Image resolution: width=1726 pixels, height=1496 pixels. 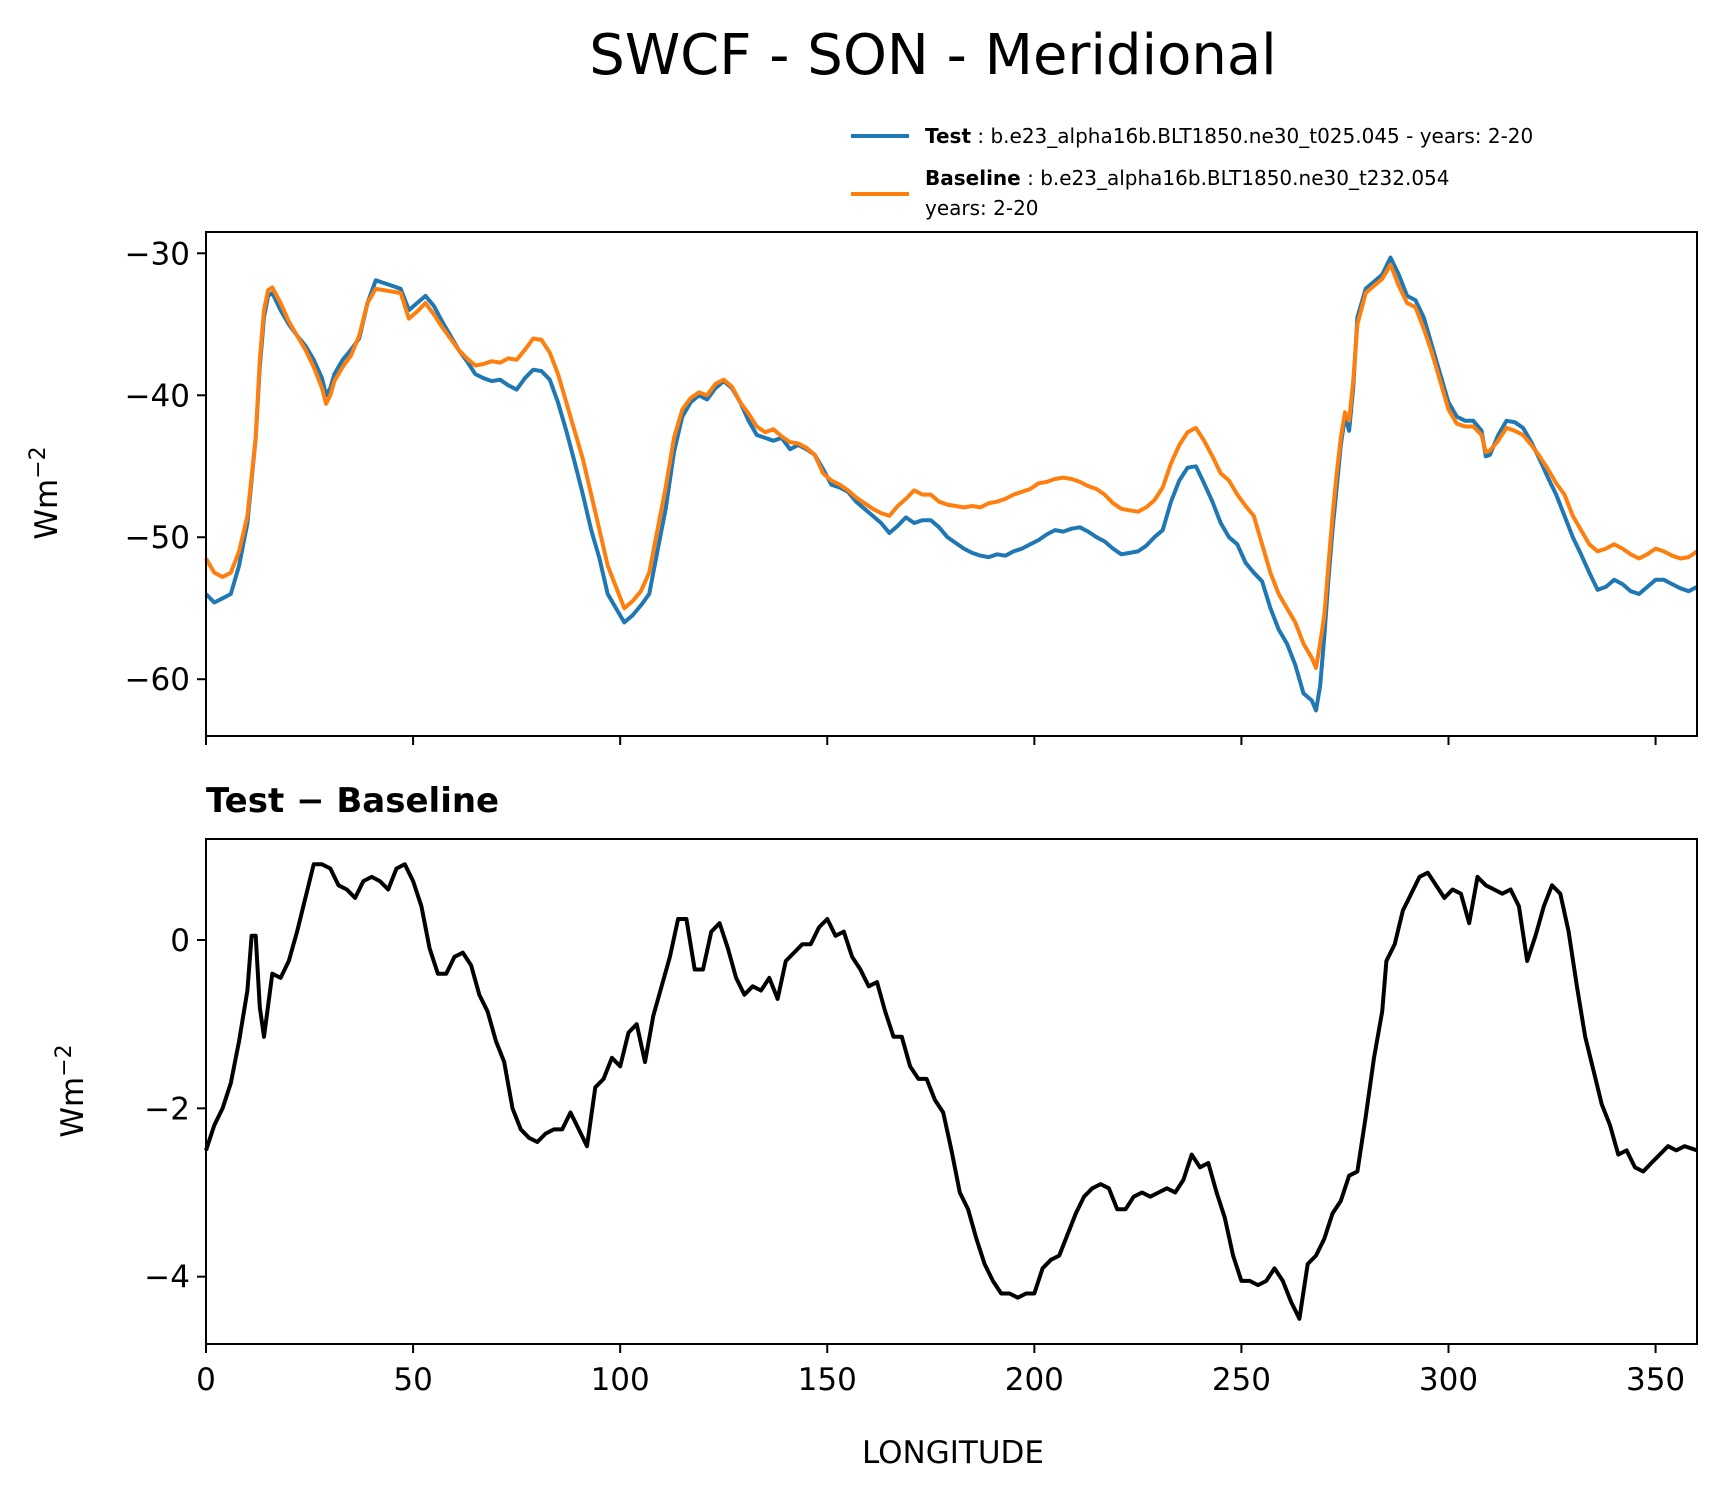 I want to click on x-tick-label: 100, so click(x=620, y=1380).